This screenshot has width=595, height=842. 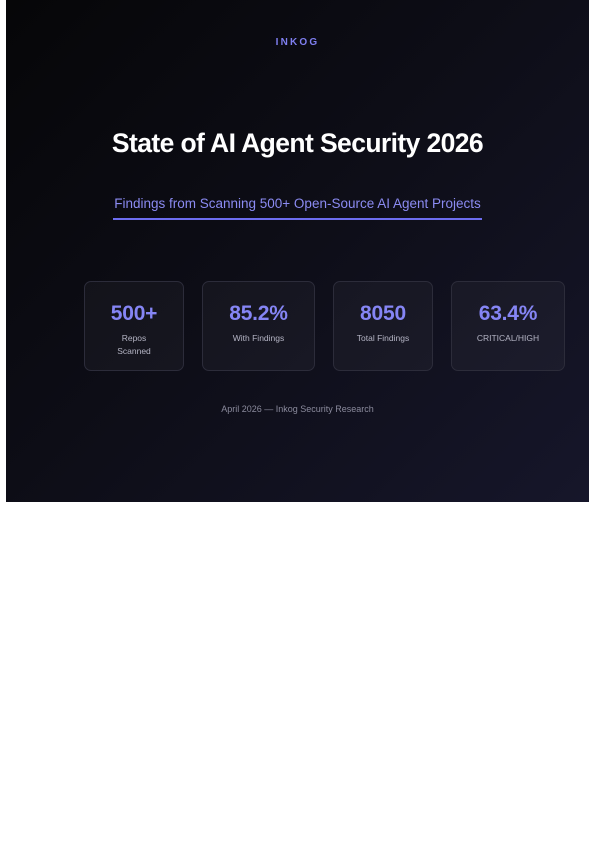 I want to click on report-title: State of AI Agent Security 2026, so click(x=297, y=143).